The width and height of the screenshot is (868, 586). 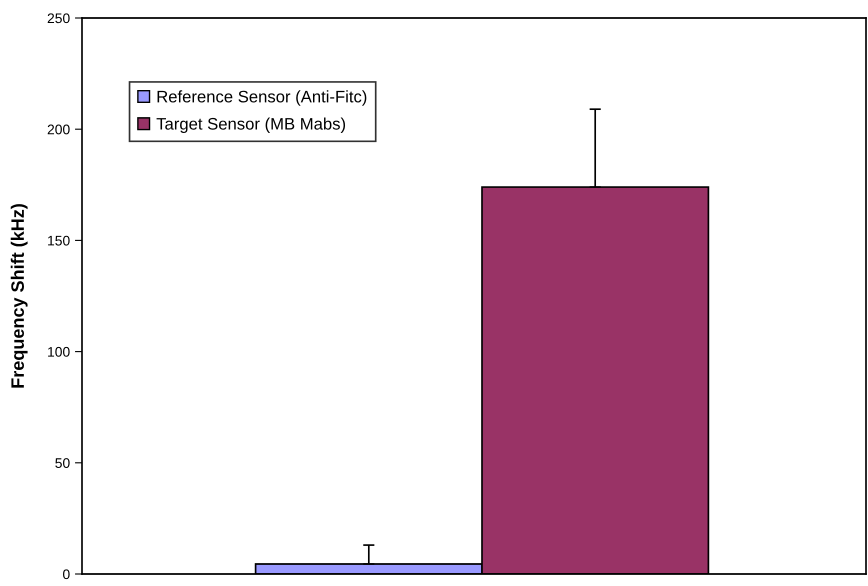 I want to click on y-tick-label: 200, so click(x=59, y=129).